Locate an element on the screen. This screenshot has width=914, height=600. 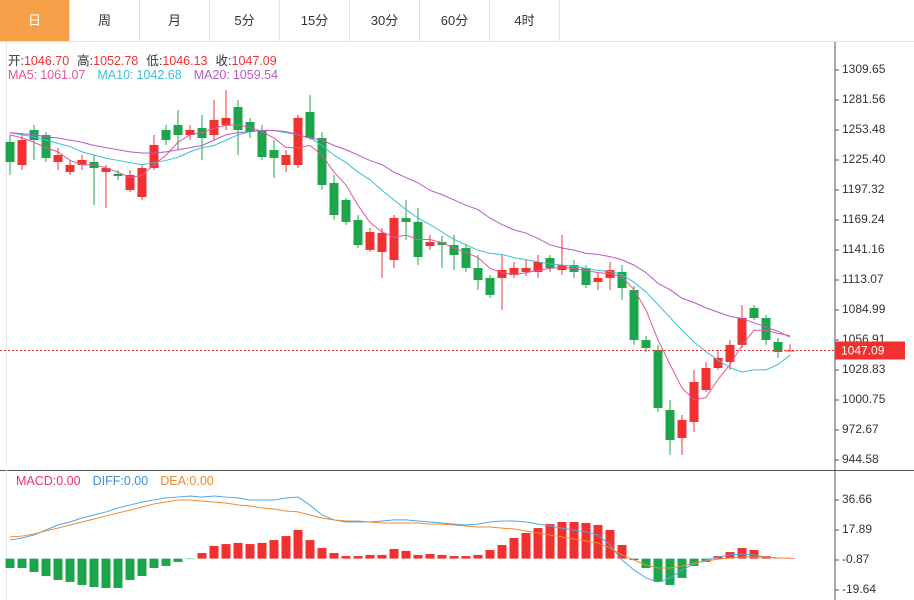
tab: 月 is located at coordinates (175, 20).